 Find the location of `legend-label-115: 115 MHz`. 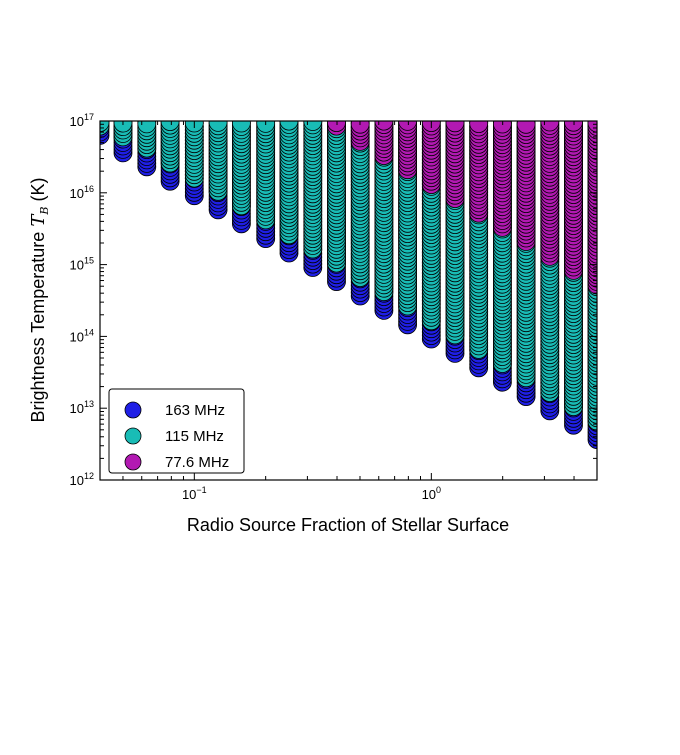

legend-label-115: 115 MHz is located at coordinates (194, 436).